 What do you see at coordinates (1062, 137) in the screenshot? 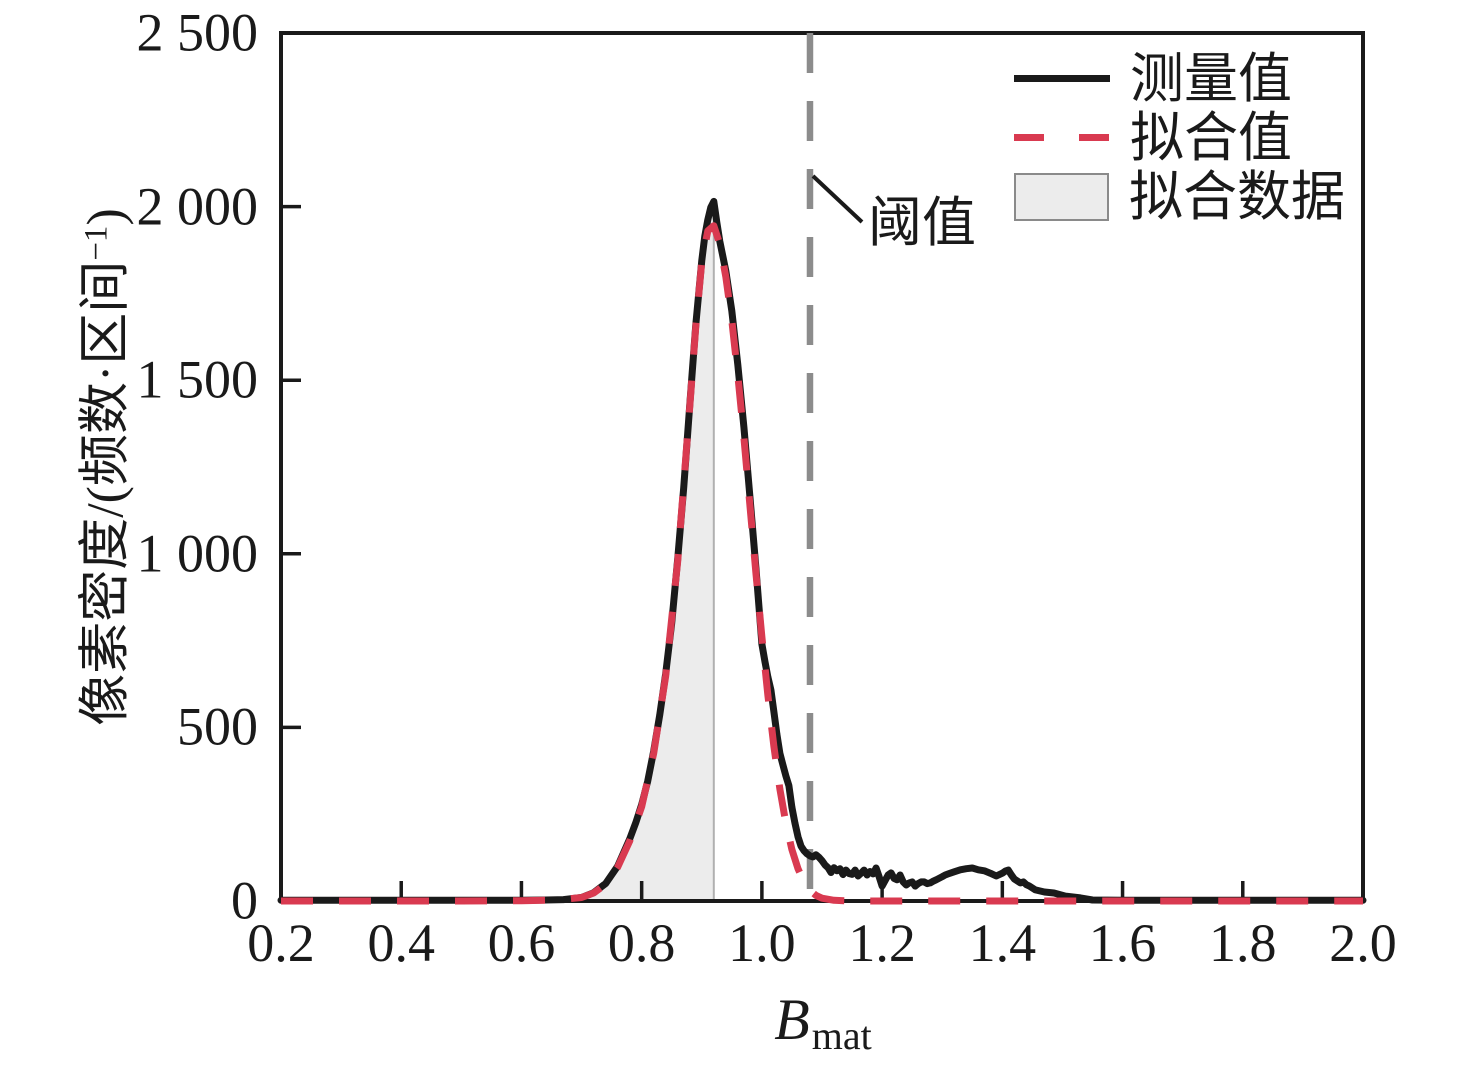
I see `dashed-line-swatch` at bounding box center [1062, 137].